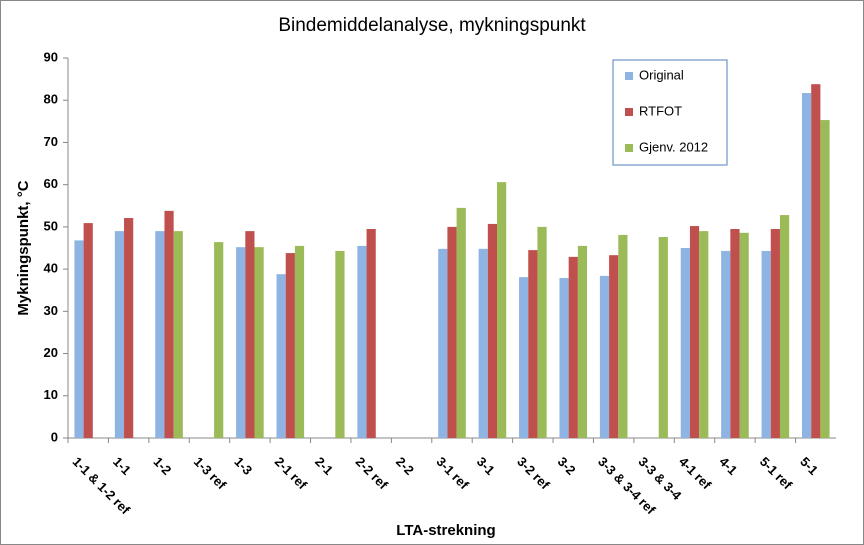  I want to click on y-tick-label: 60, so click(51, 183).